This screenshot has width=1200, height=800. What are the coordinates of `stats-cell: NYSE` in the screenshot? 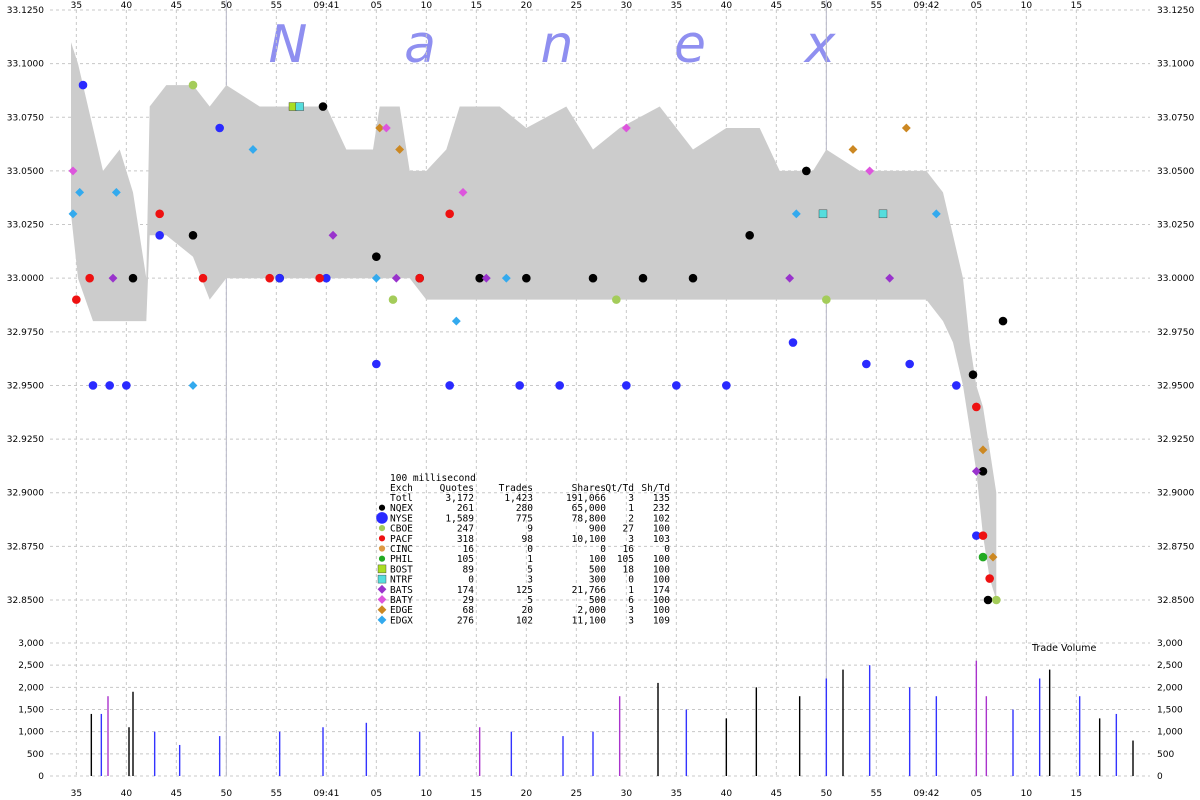 It's located at (401, 518).